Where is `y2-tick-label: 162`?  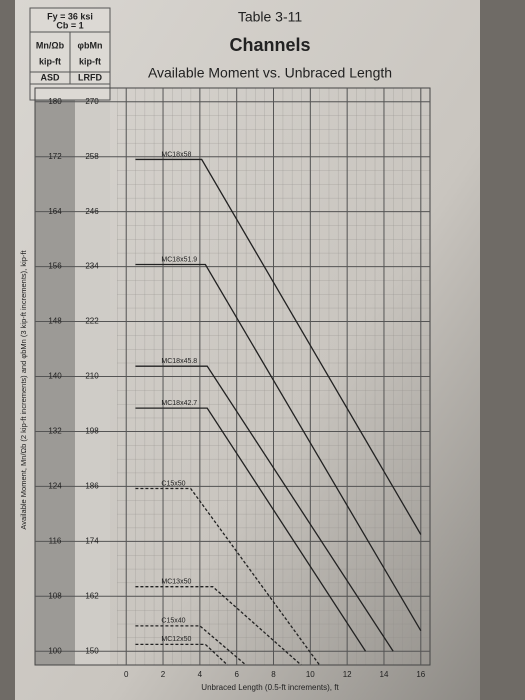 y2-tick-label: 162 is located at coordinates (92, 595).